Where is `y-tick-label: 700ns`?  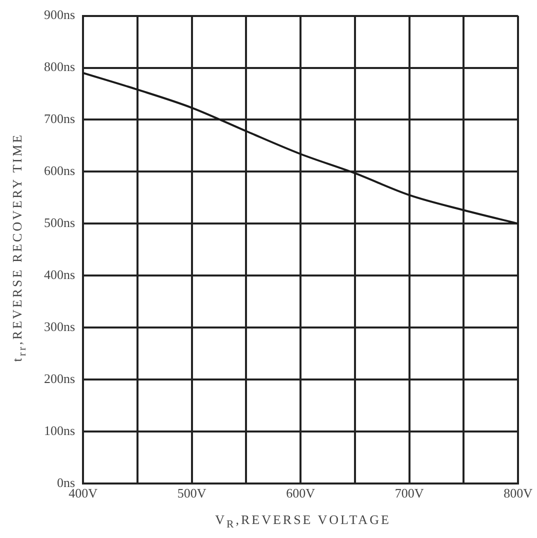
y-tick-label: 700ns is located at coordinates (60, 118).